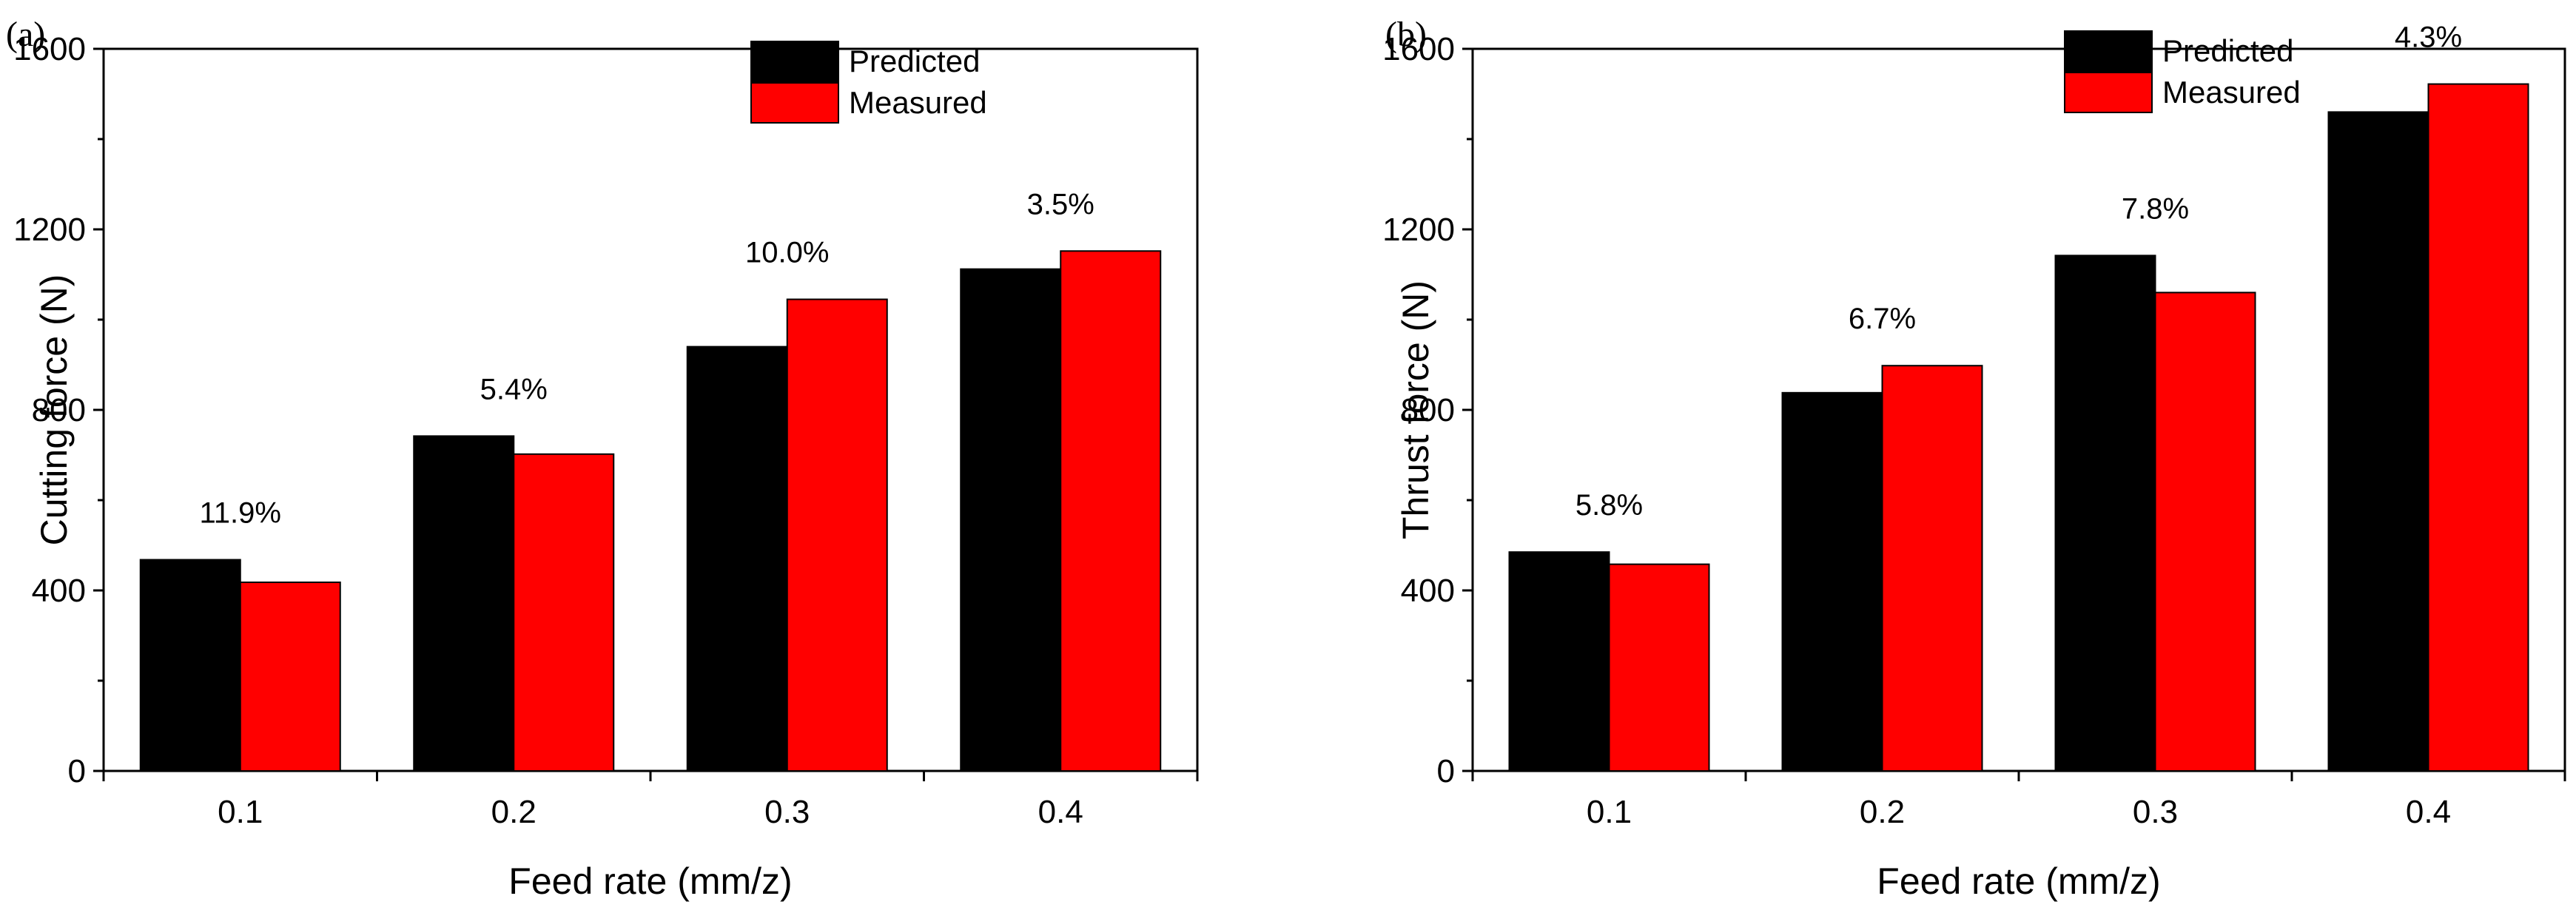 The width and height of the screenshot is (2576, 913). Describe the element at coordinates (2428, 37) in the screenshot. I see `error-percent-label: 4.3%` at that location.